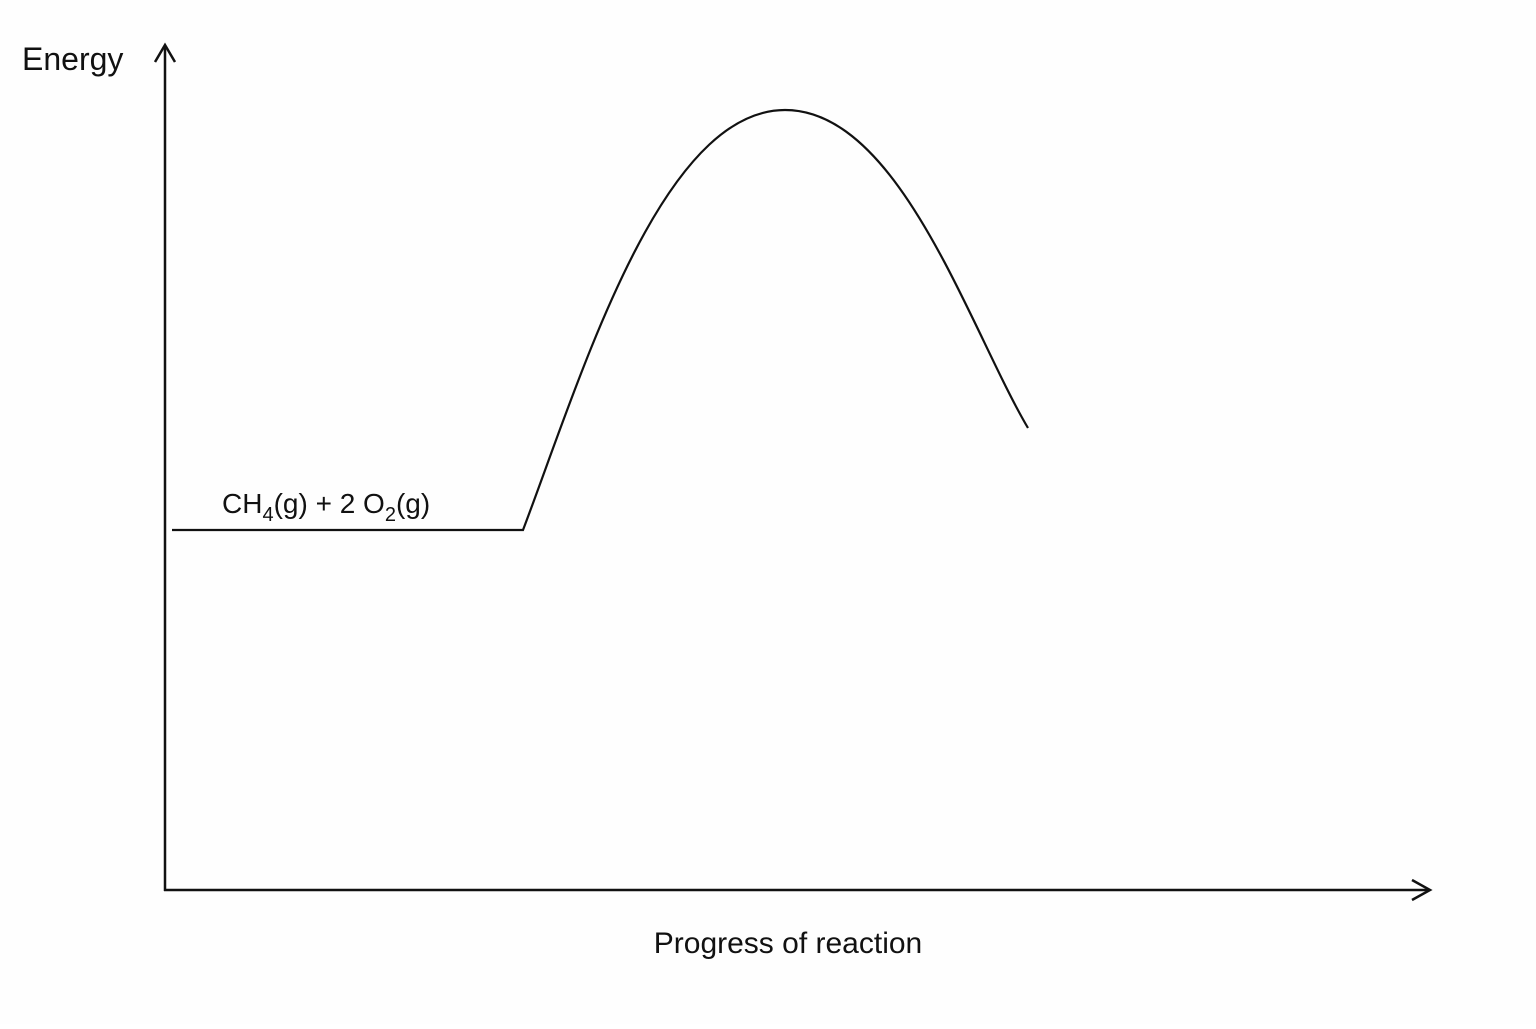 This screenshot has height=1029, width=1536. Describe the element at coordinates (72, 59) in the screenshot. I see `y-axis-label: Energy` at that location.